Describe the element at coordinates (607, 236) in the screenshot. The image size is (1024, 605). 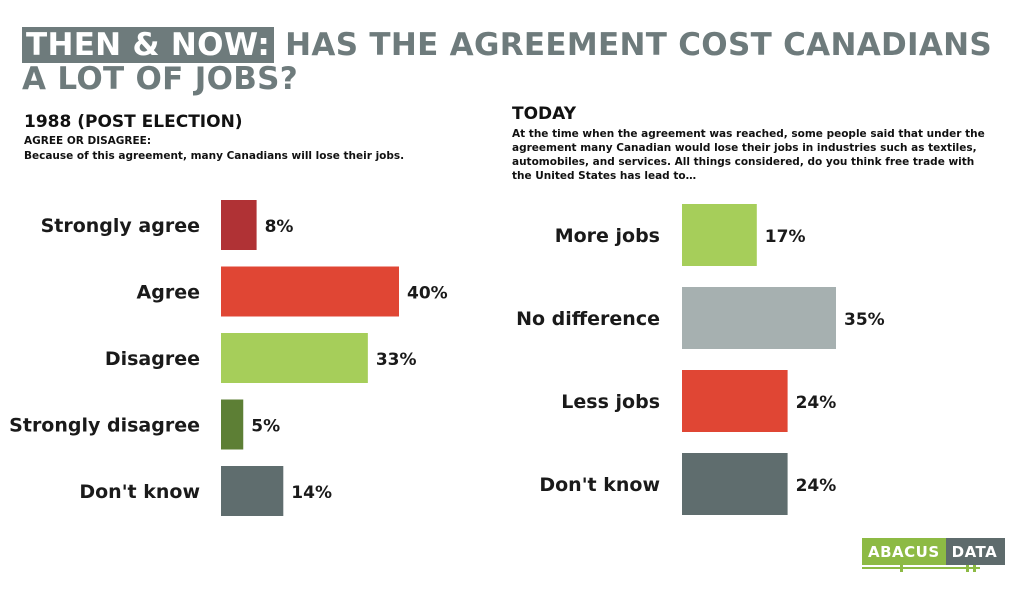
I see `category-label: More jobs` at that location.